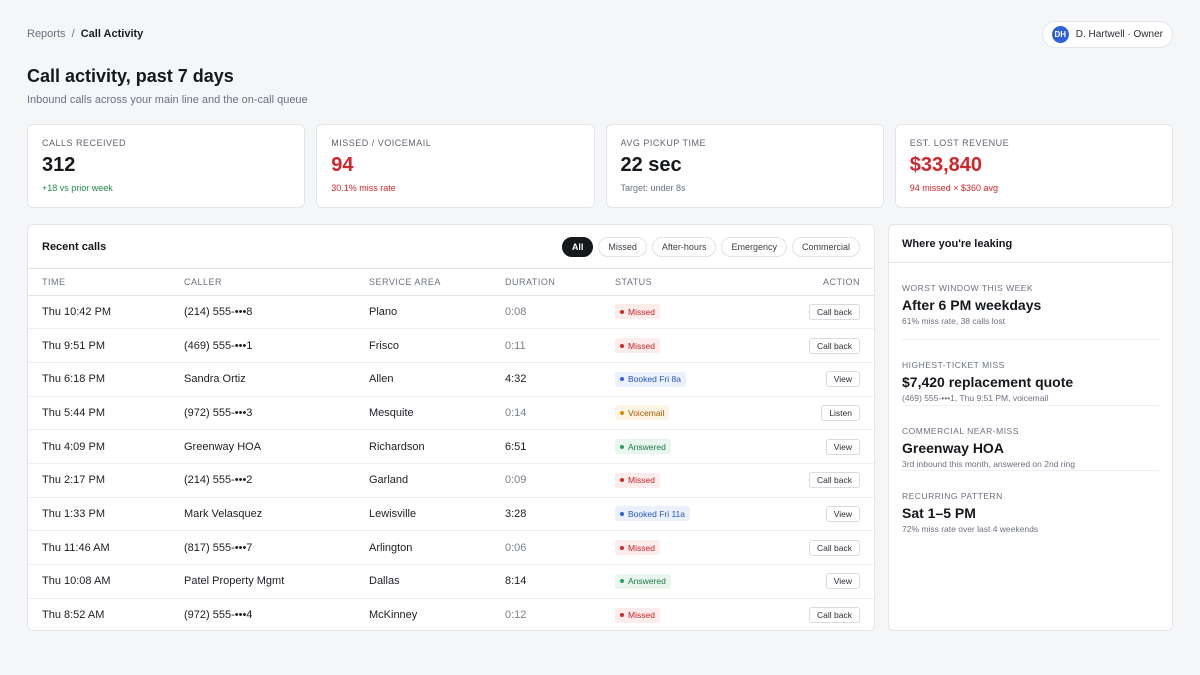 Image resolution: width=1200 pixels, height=675 pixels. What do you see at coordinates (684, 246) in the screenshot?
I see `filter-after-hours: After-hours` at bounding box center [684, 246].